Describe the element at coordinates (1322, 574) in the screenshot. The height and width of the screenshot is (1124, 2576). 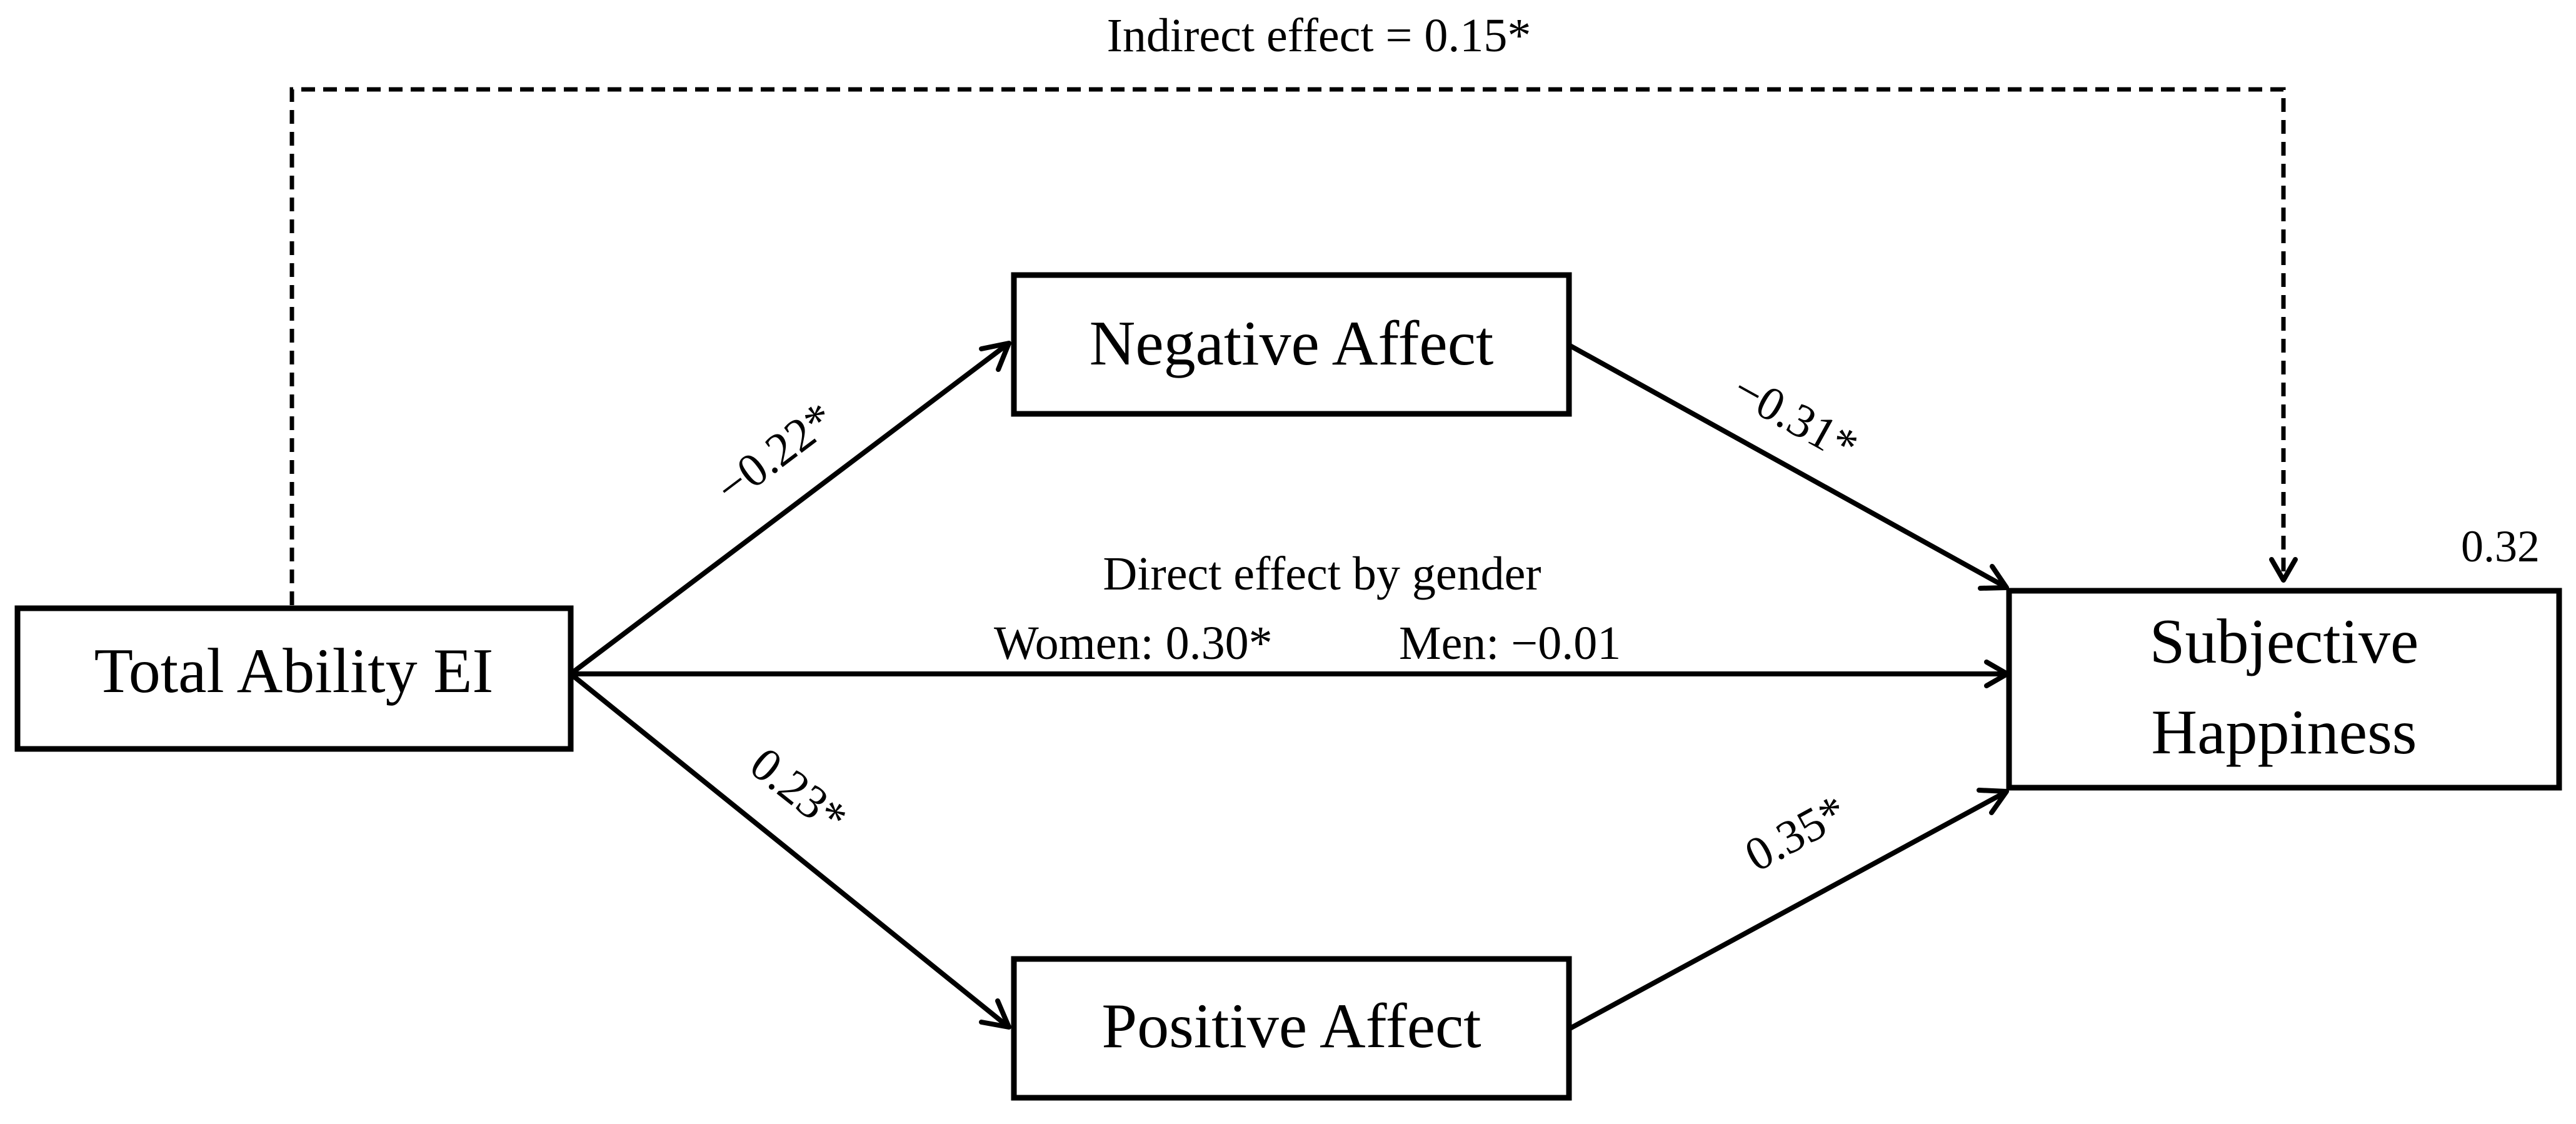
I see `direct-effect-title: Direct effect by gender` at that location.